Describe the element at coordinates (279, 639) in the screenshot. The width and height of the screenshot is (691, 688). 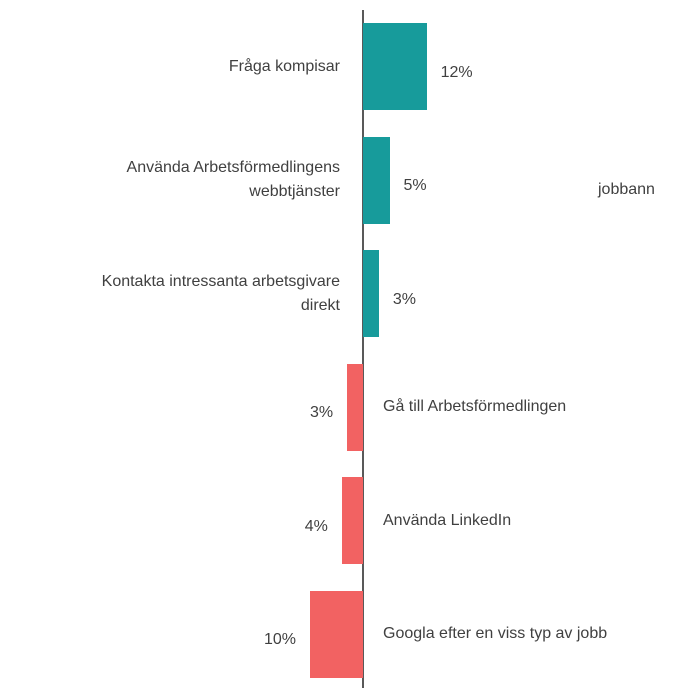
I see `value-label: 10%` at that location.